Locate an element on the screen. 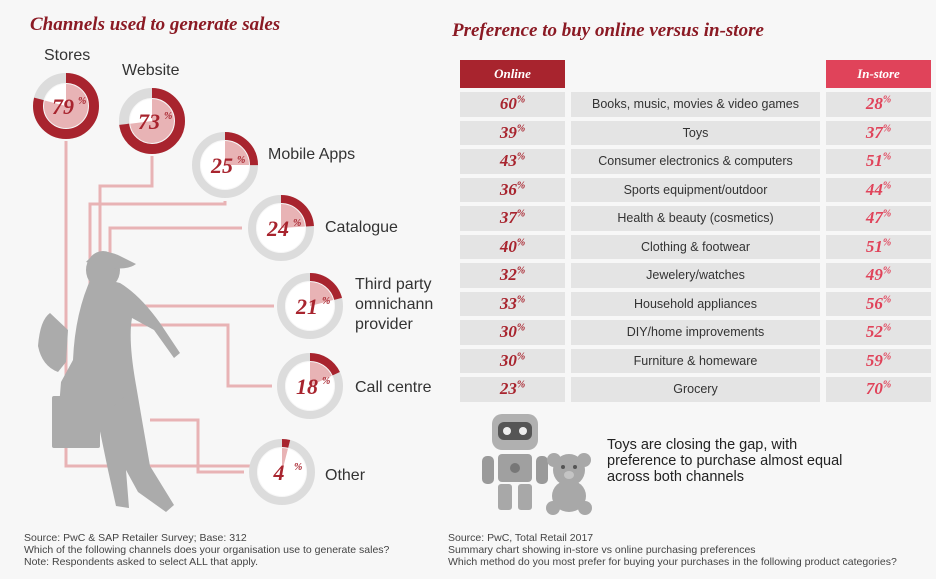 The height and width of the screenshot is (579, 936). table-row: 33% Household appliances 56% is located at coordinates (695, 303).